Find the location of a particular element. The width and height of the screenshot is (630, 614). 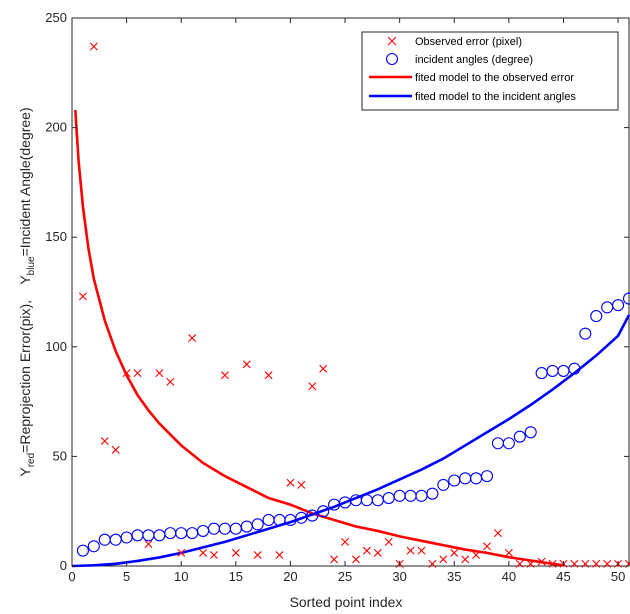

legend-entry-observed-error: Observed error (pixel) is located at coordinates (454, 42).